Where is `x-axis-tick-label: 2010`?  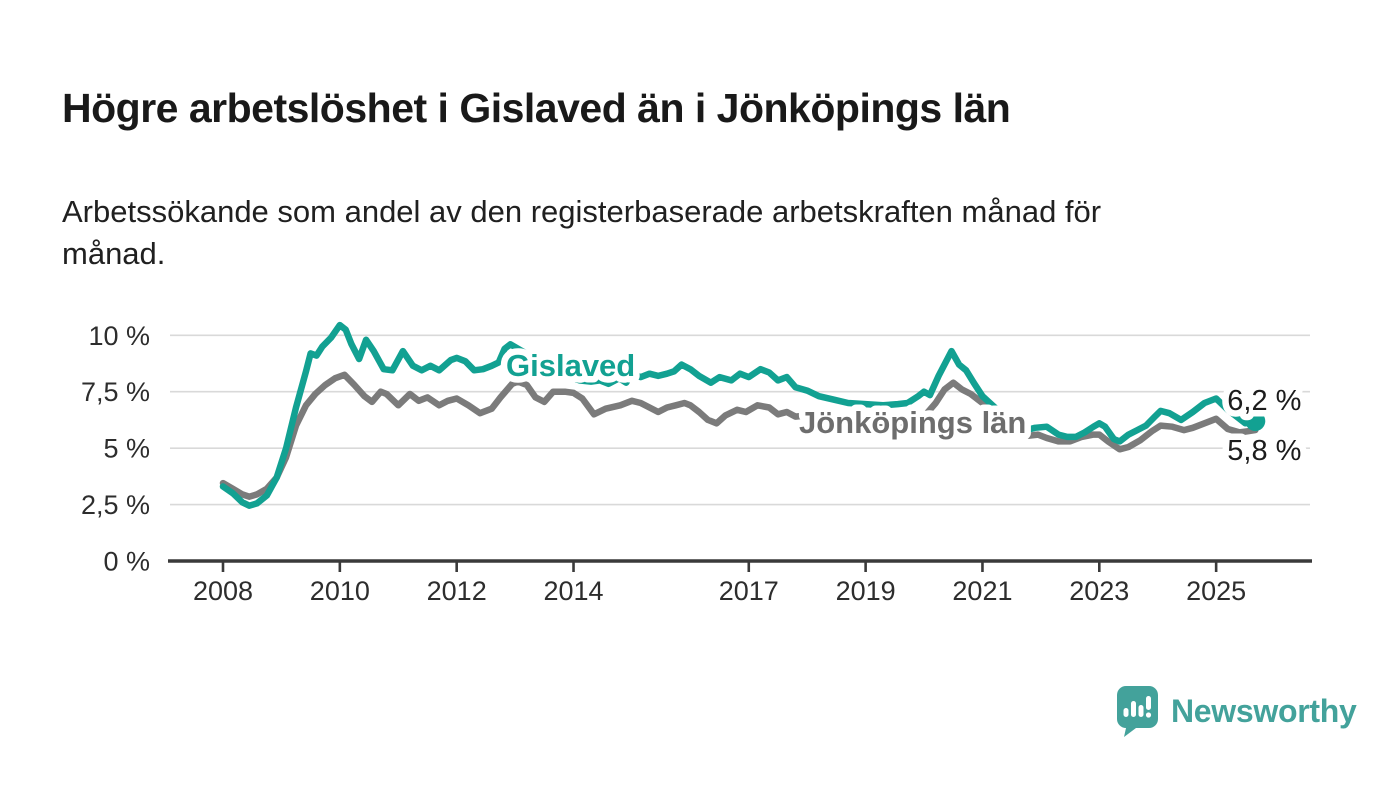
x-axis-tick-label: 2010 is located at coordinates (340, 591).